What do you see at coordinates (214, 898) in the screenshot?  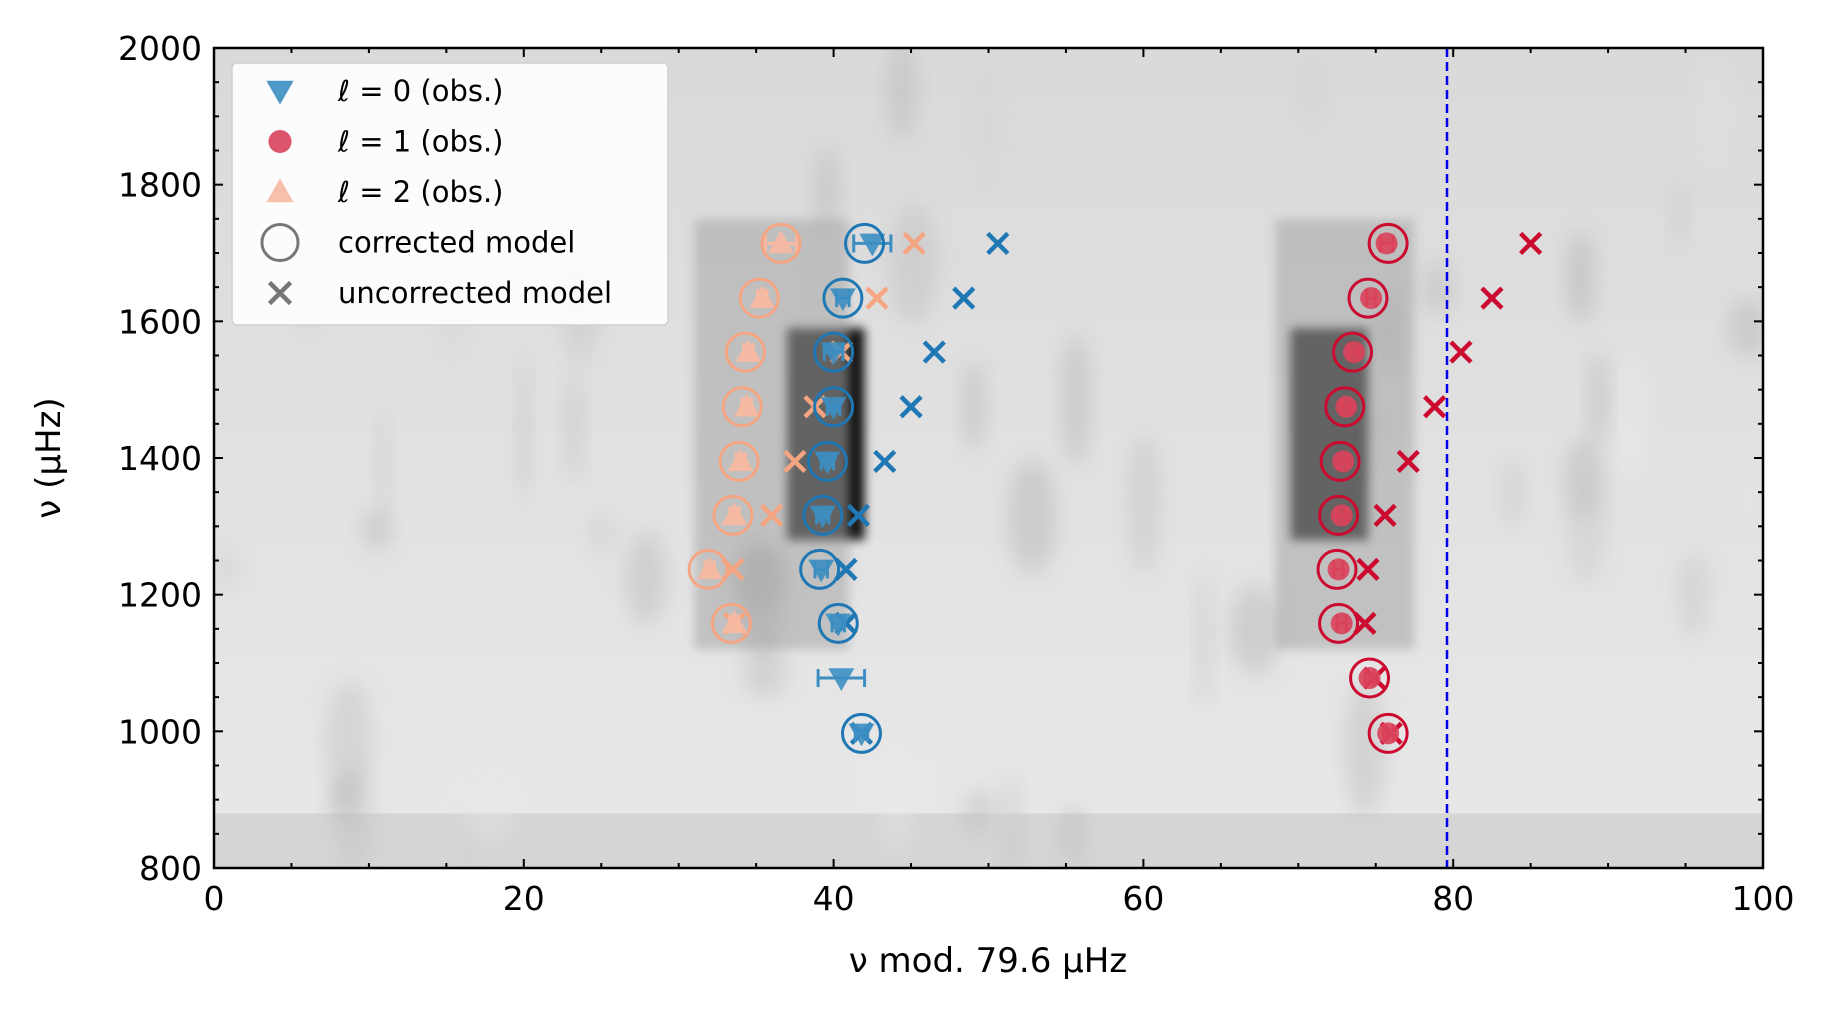 I see `x-tick-label: 0` at bounding box center [214, 898].